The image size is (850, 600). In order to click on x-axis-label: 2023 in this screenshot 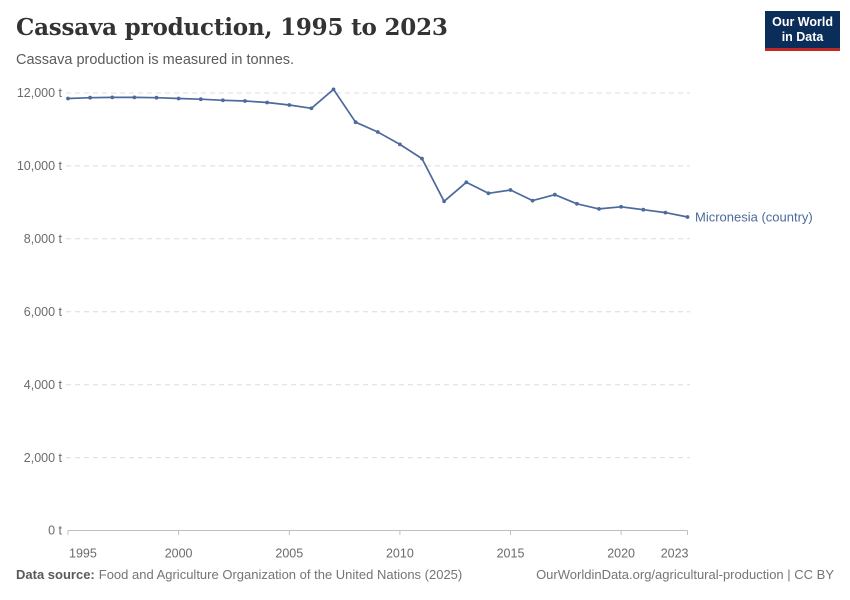, I will do `click(675, 554)`.